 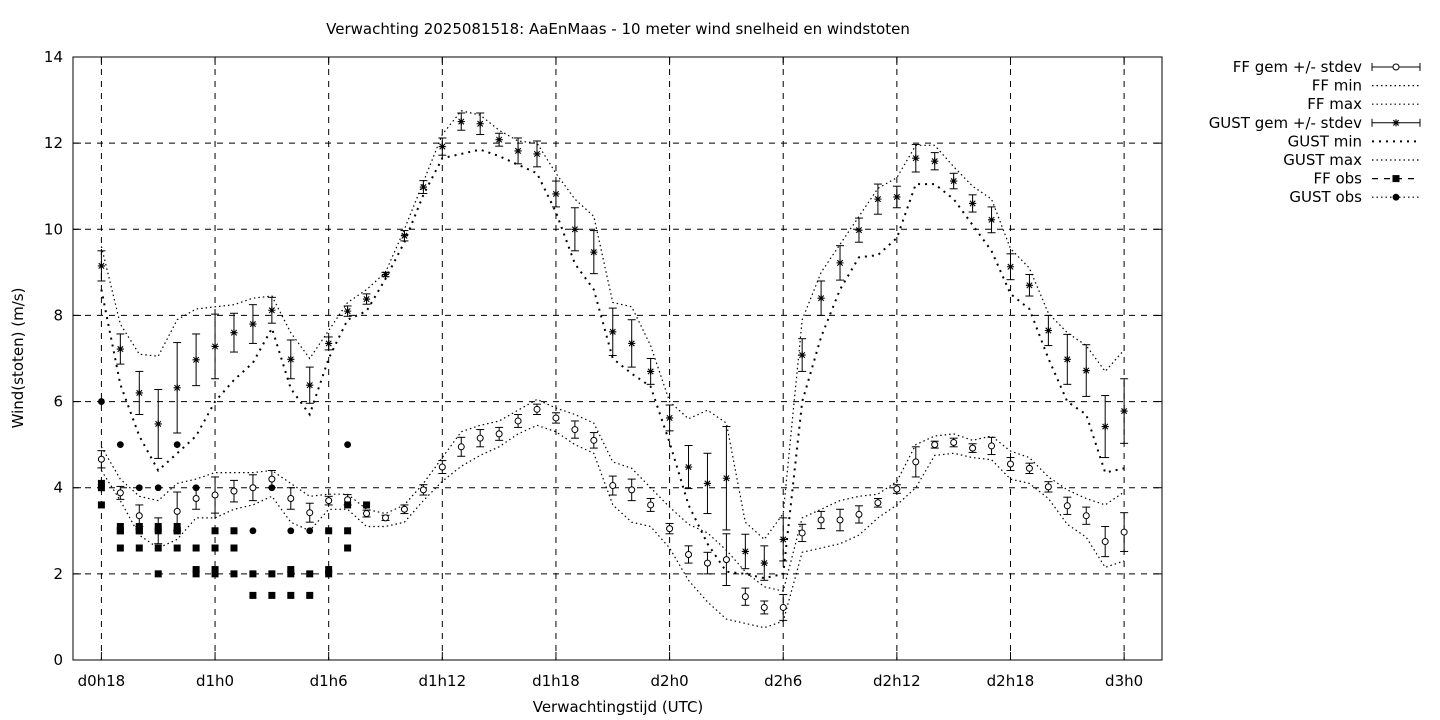 What do you see at coordinates (1325, 197) in the screenshot?
I see `legend-label: GUST obs` at bounding box center [1325, 197].